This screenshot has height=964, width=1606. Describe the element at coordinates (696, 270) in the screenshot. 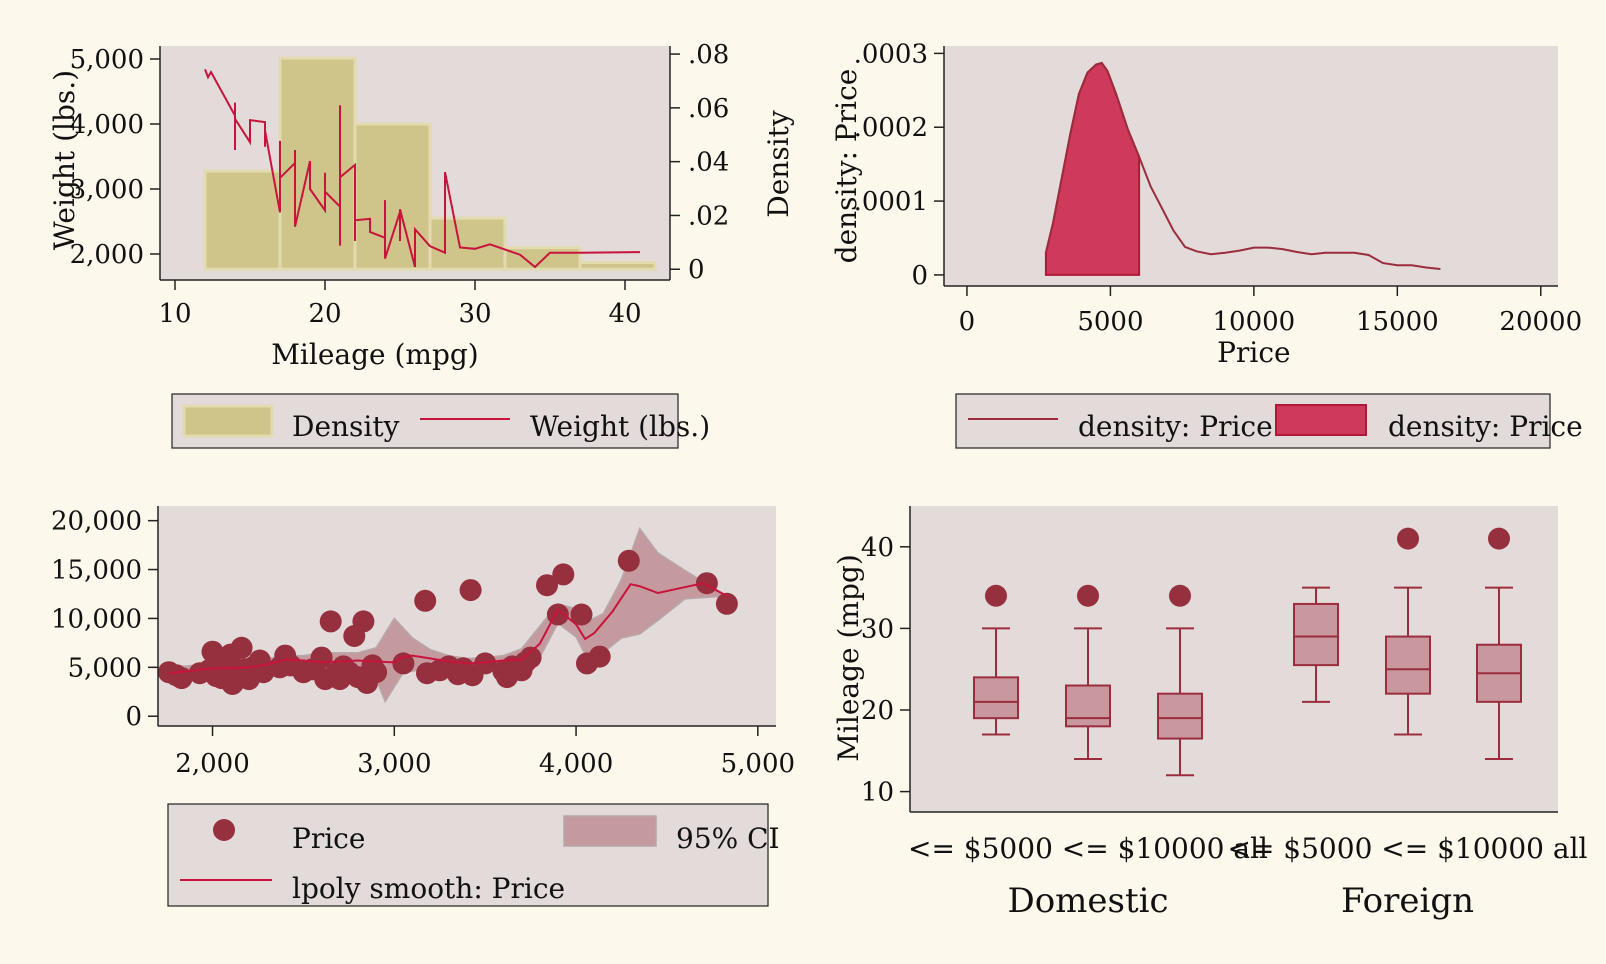

I see `y2-tick-label-p1-0: 0` at that location.